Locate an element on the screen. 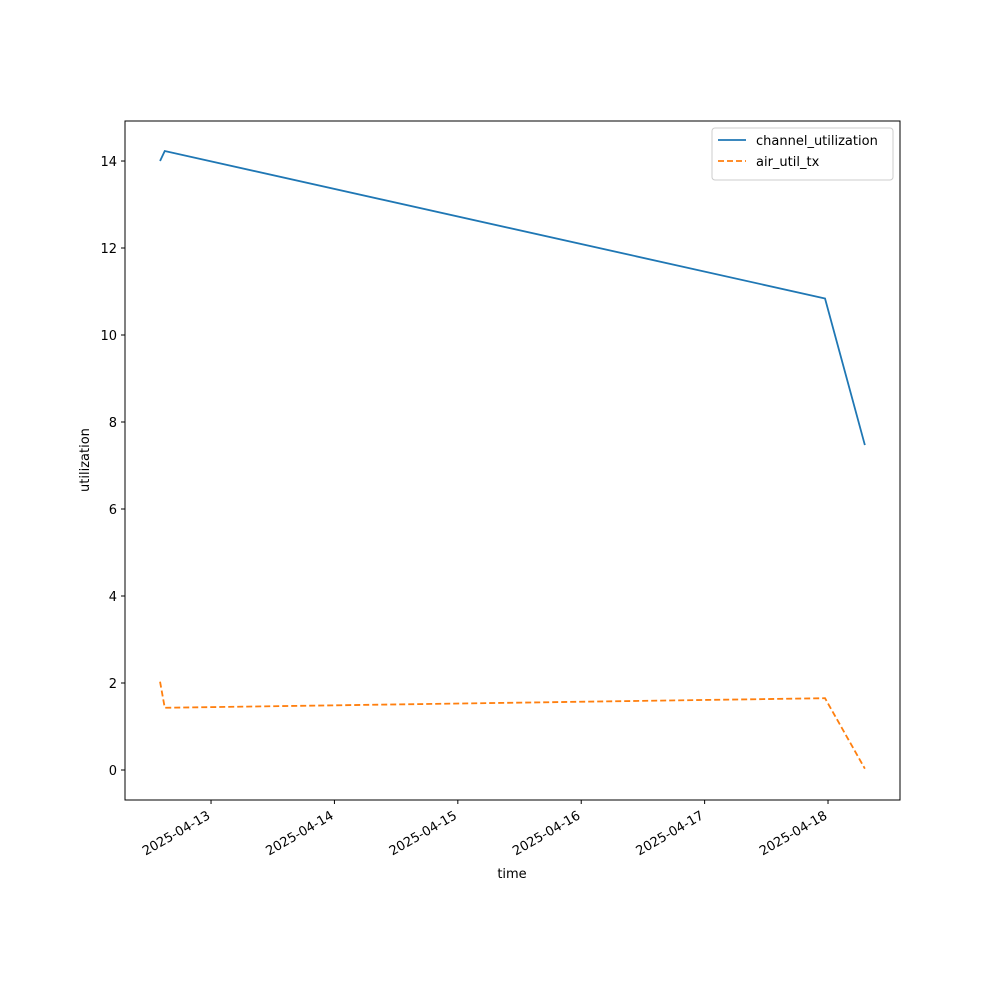 This screenshot has height=1000, width=1000. series-line is located at coordinates (512, 725).